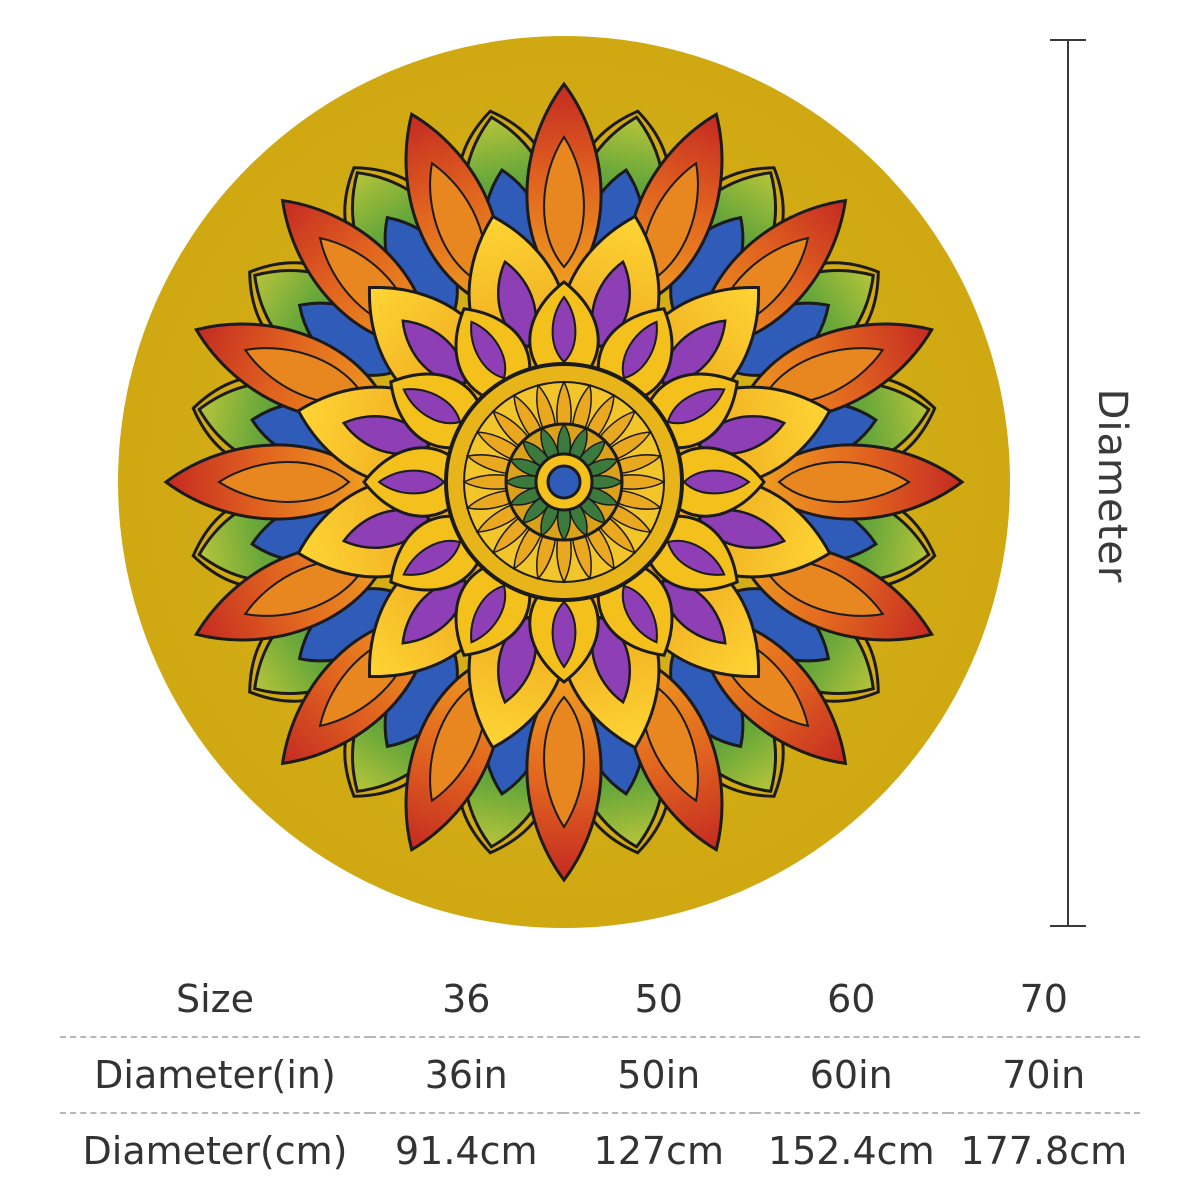 The height and width of the screenshot is (1200, 1200). I want to click on diameter-in-value: 70in, so click(1043, 1075).